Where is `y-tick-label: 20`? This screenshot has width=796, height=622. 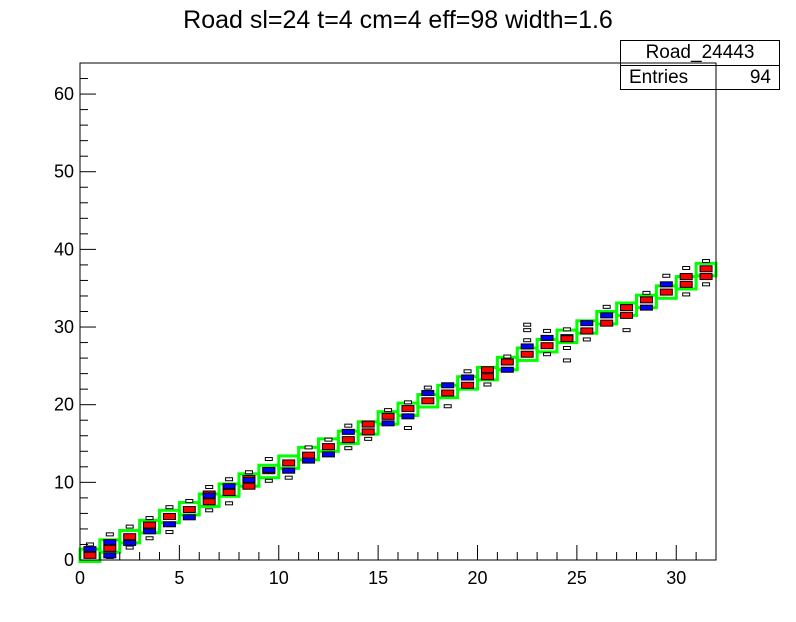 y-tick-label: 20 is located at coordinates (64, 405).